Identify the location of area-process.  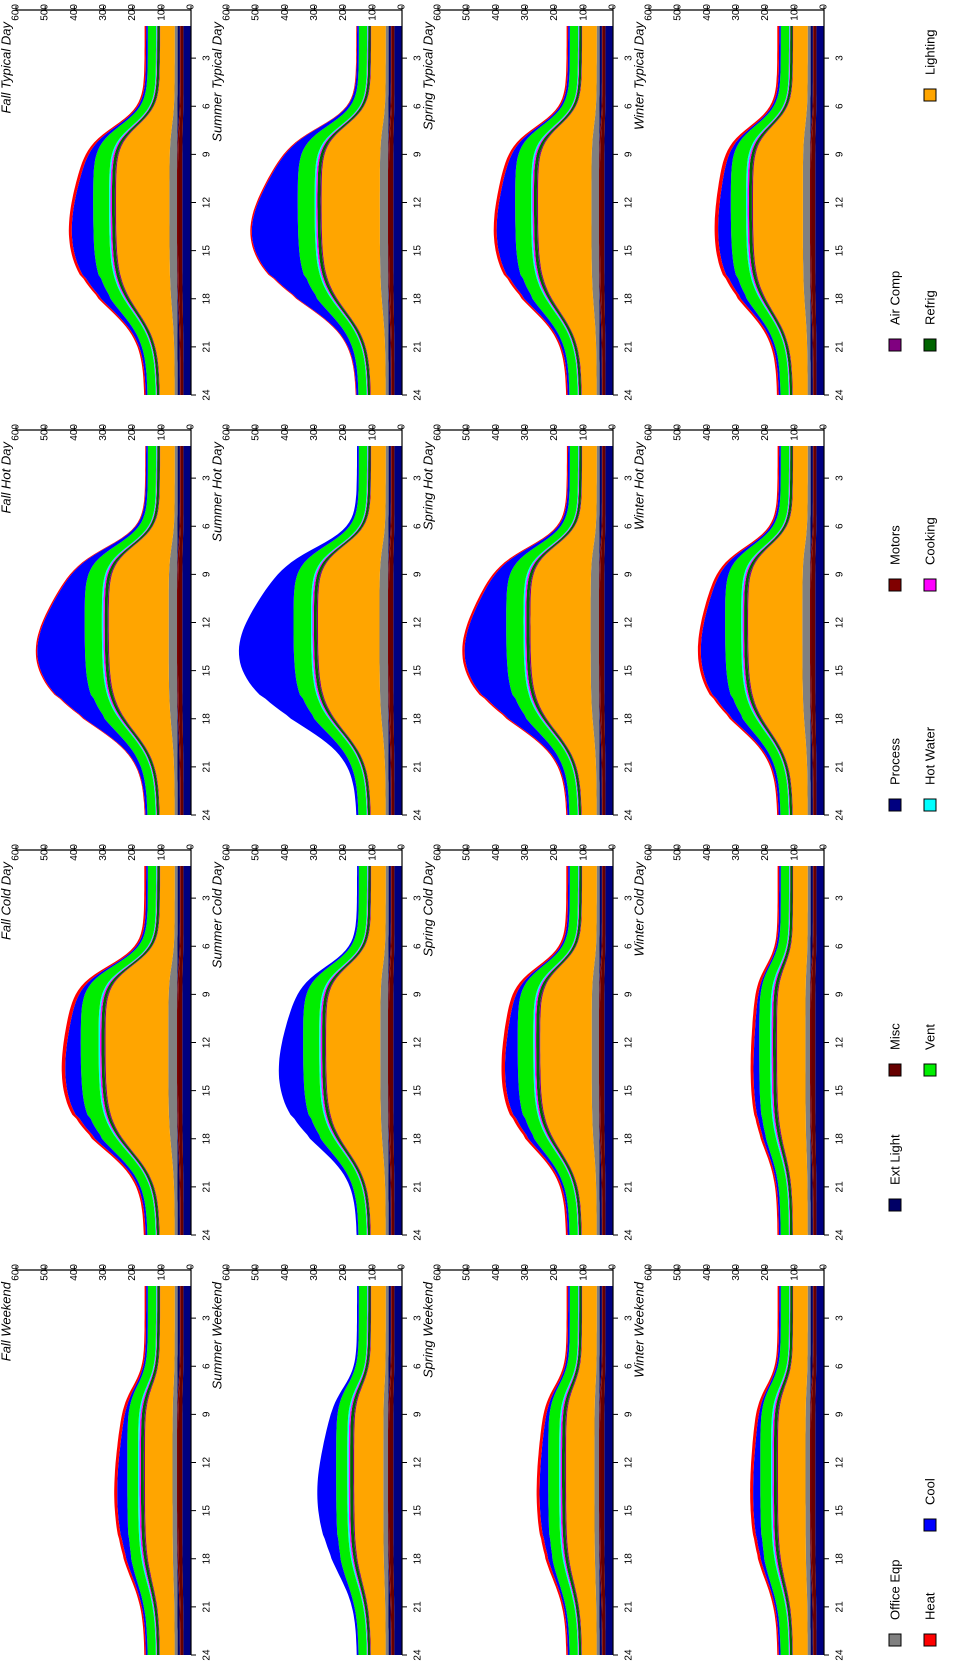
(819, 1470).